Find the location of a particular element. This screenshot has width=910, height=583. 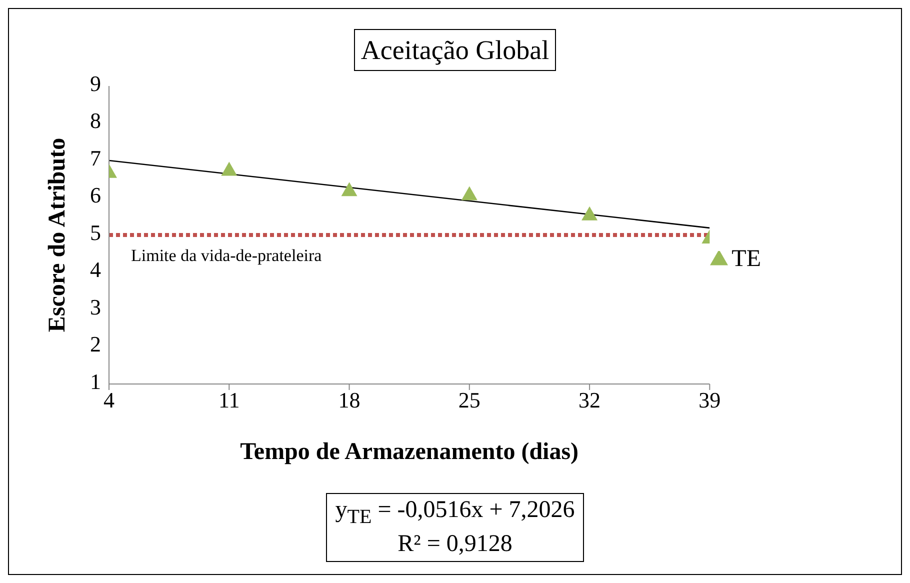

legend-label: TE is located at coordinates (746, 259).